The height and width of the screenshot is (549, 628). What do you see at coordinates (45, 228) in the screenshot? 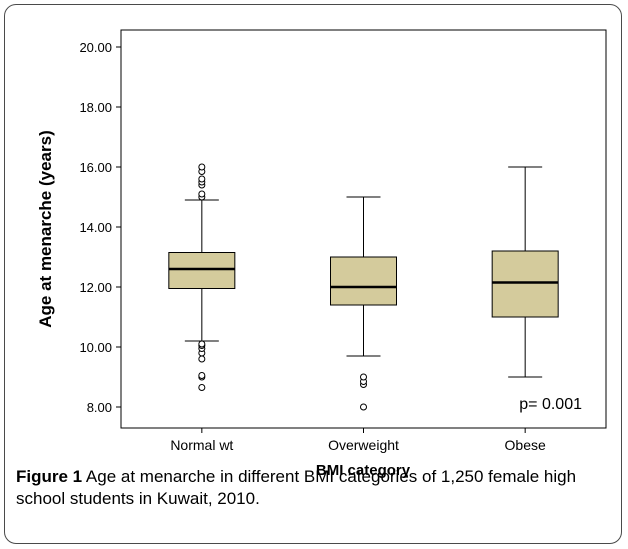
I see `y-axis-label: Age at menarche (years)` at bounding box center [45, 228].